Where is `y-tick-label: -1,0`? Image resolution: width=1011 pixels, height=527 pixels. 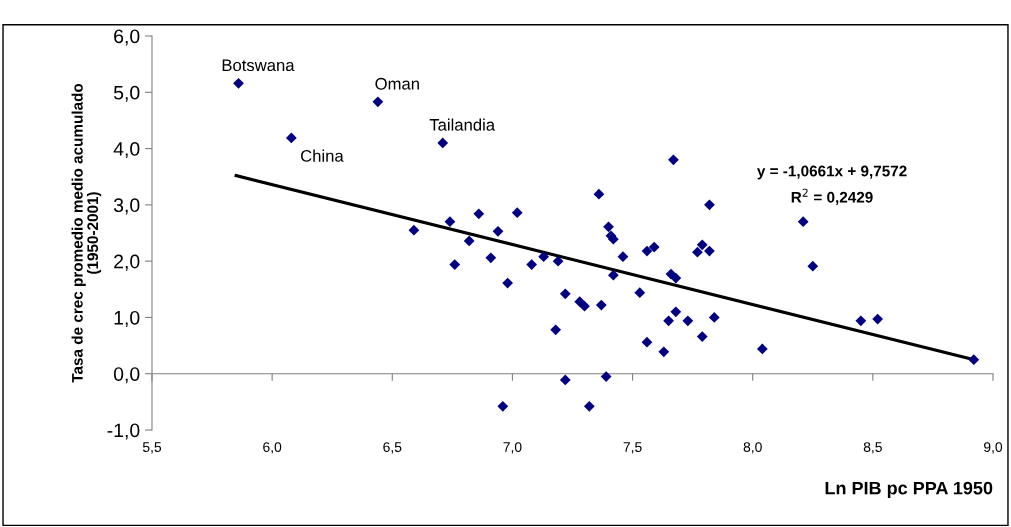 y-tick-label: -1,0 is located at coordinates (123, 431).